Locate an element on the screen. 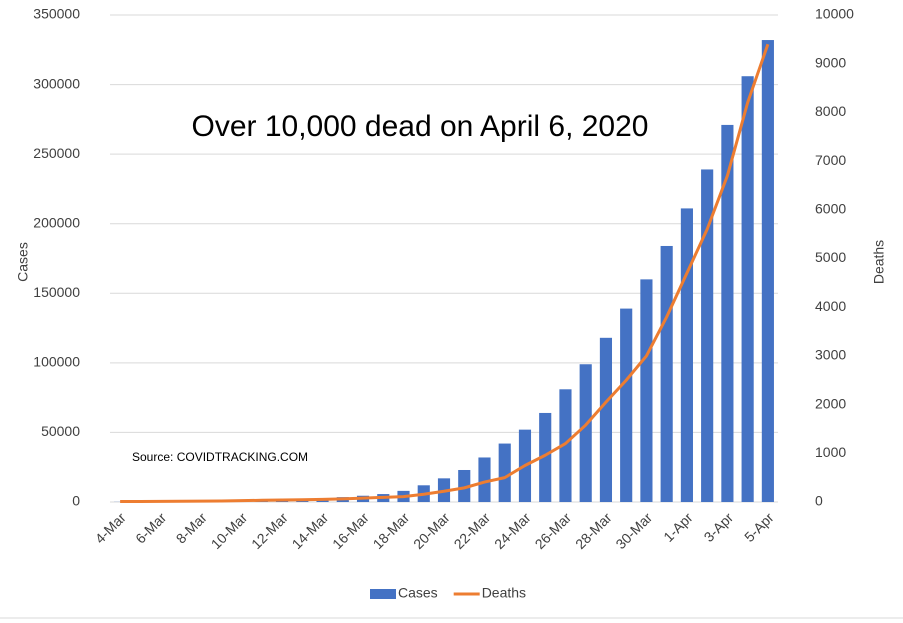 This screenshot has height=623, width=903. y-tick-label: 150000 is located at coordinates (56, 292).